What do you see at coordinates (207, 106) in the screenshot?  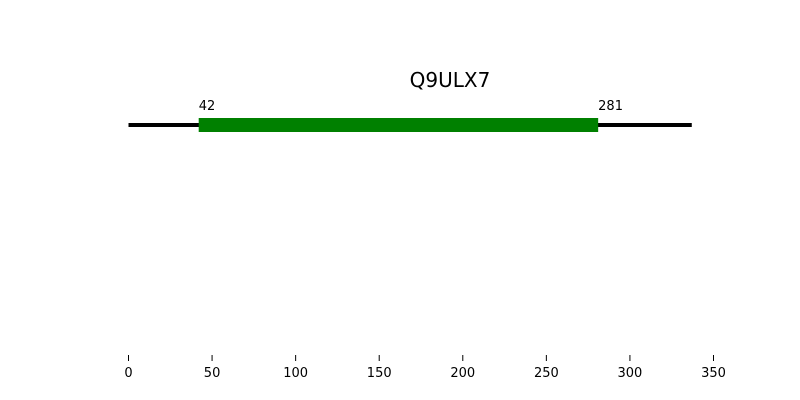 I see `domain-start-label: 42` at bounding box center [207, 106].